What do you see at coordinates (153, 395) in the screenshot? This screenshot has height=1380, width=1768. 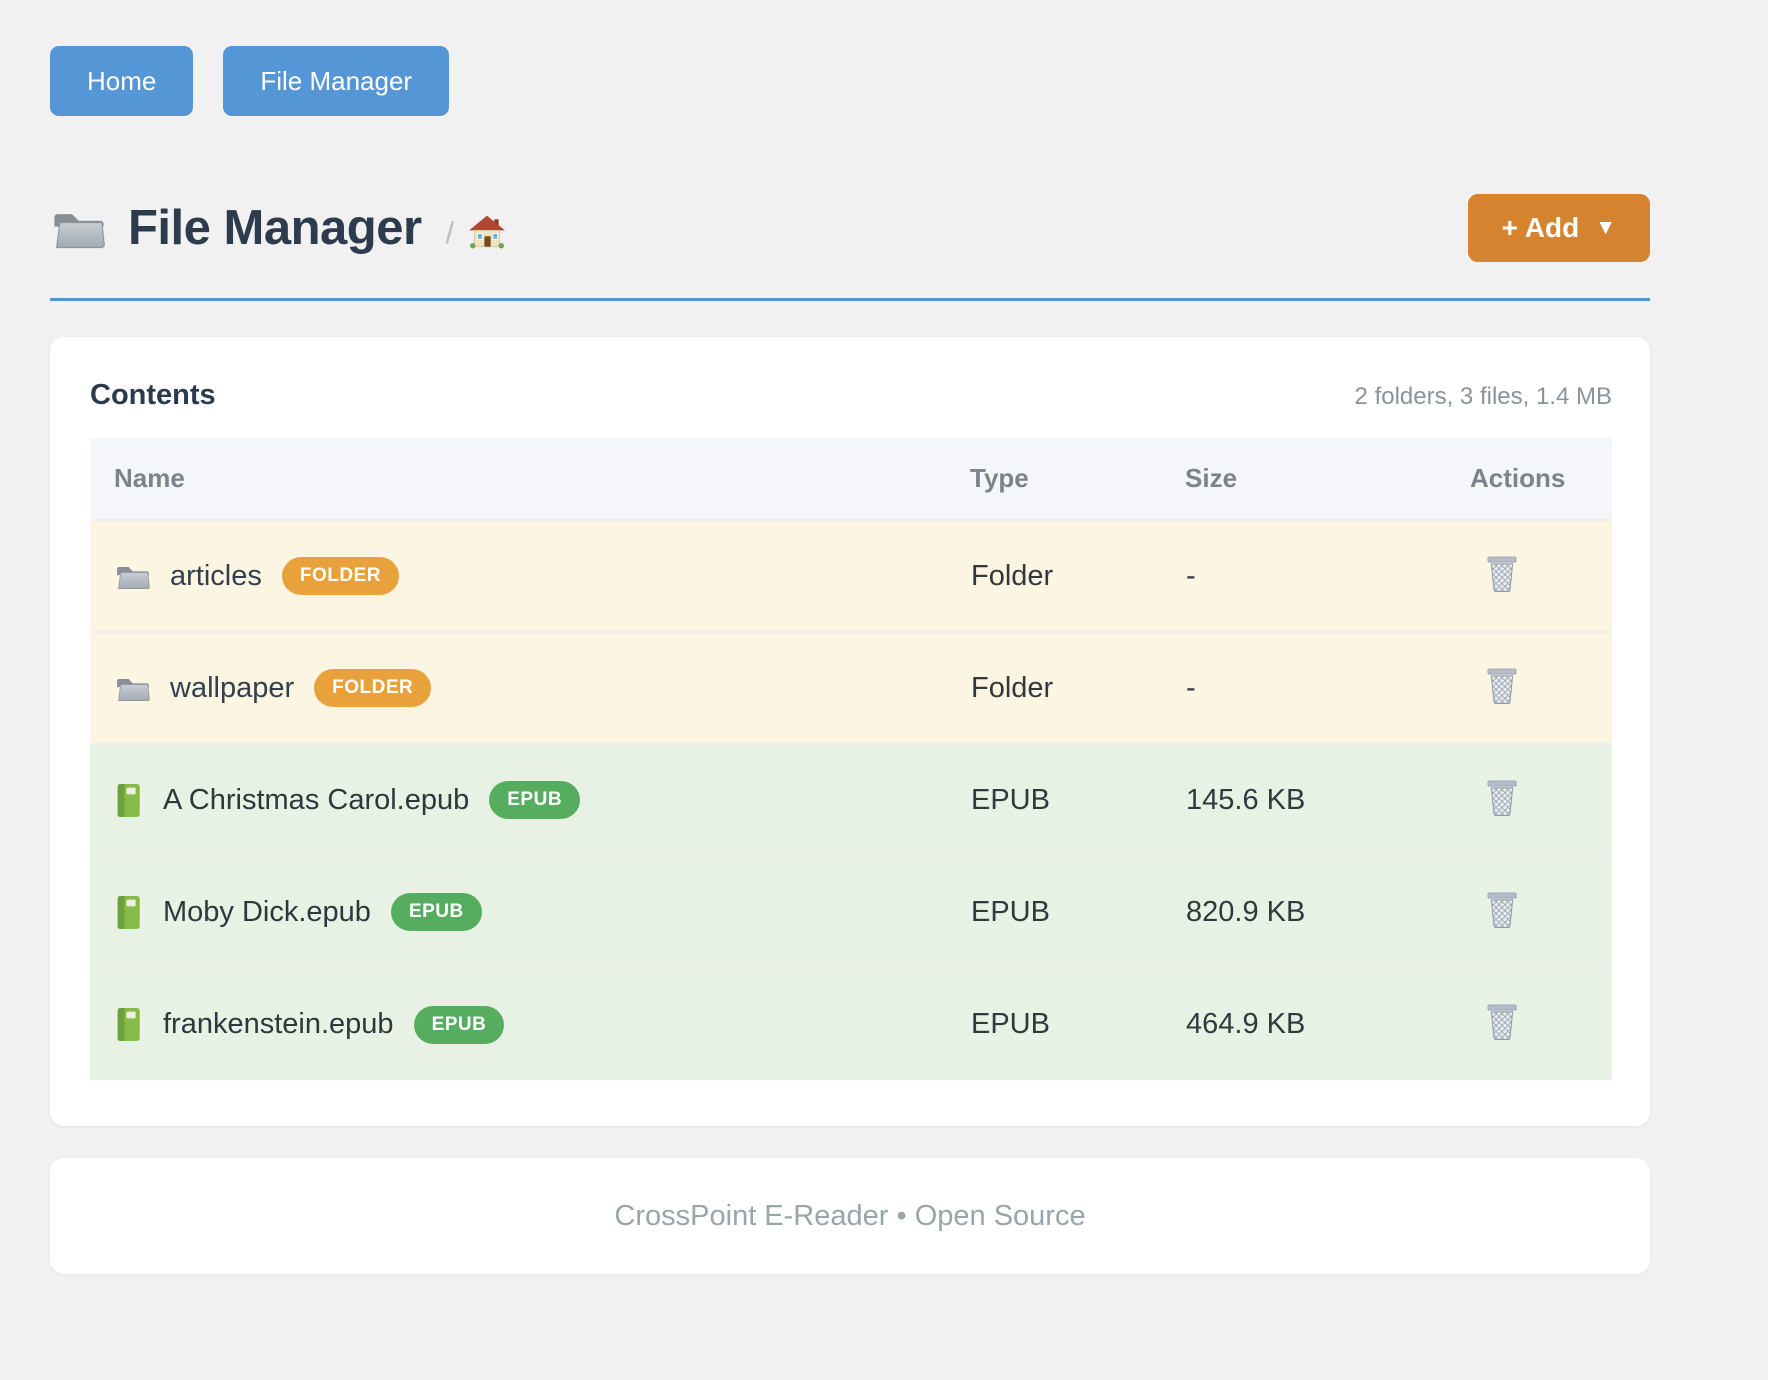 I see `contents-title: Contents` at bounding box center [153, 395].